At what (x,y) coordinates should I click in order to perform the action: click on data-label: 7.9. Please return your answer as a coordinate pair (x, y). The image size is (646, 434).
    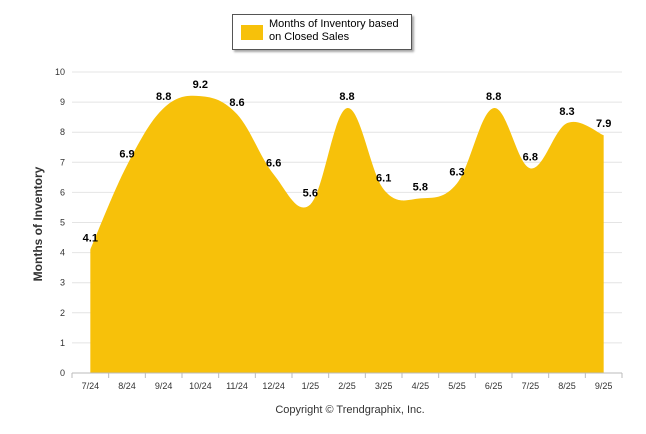
    Looking at the image, I should click on (603, 124).